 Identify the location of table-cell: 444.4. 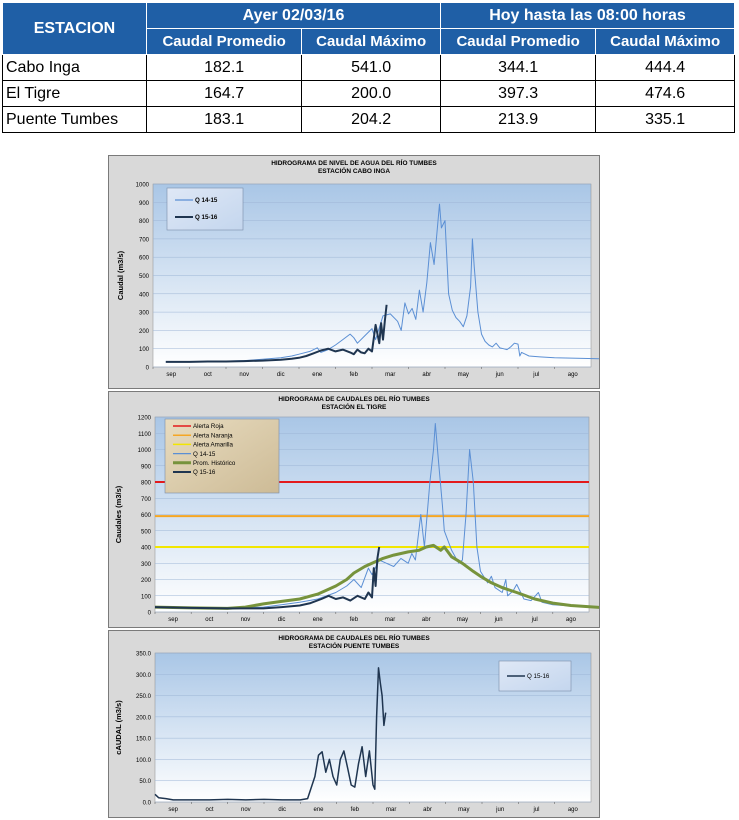
(665, 67).